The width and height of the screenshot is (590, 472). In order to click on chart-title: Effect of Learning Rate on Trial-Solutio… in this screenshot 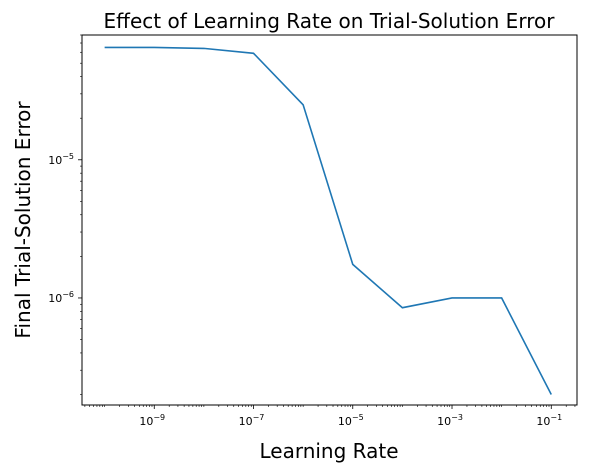, I will do `click(330, 21)`.